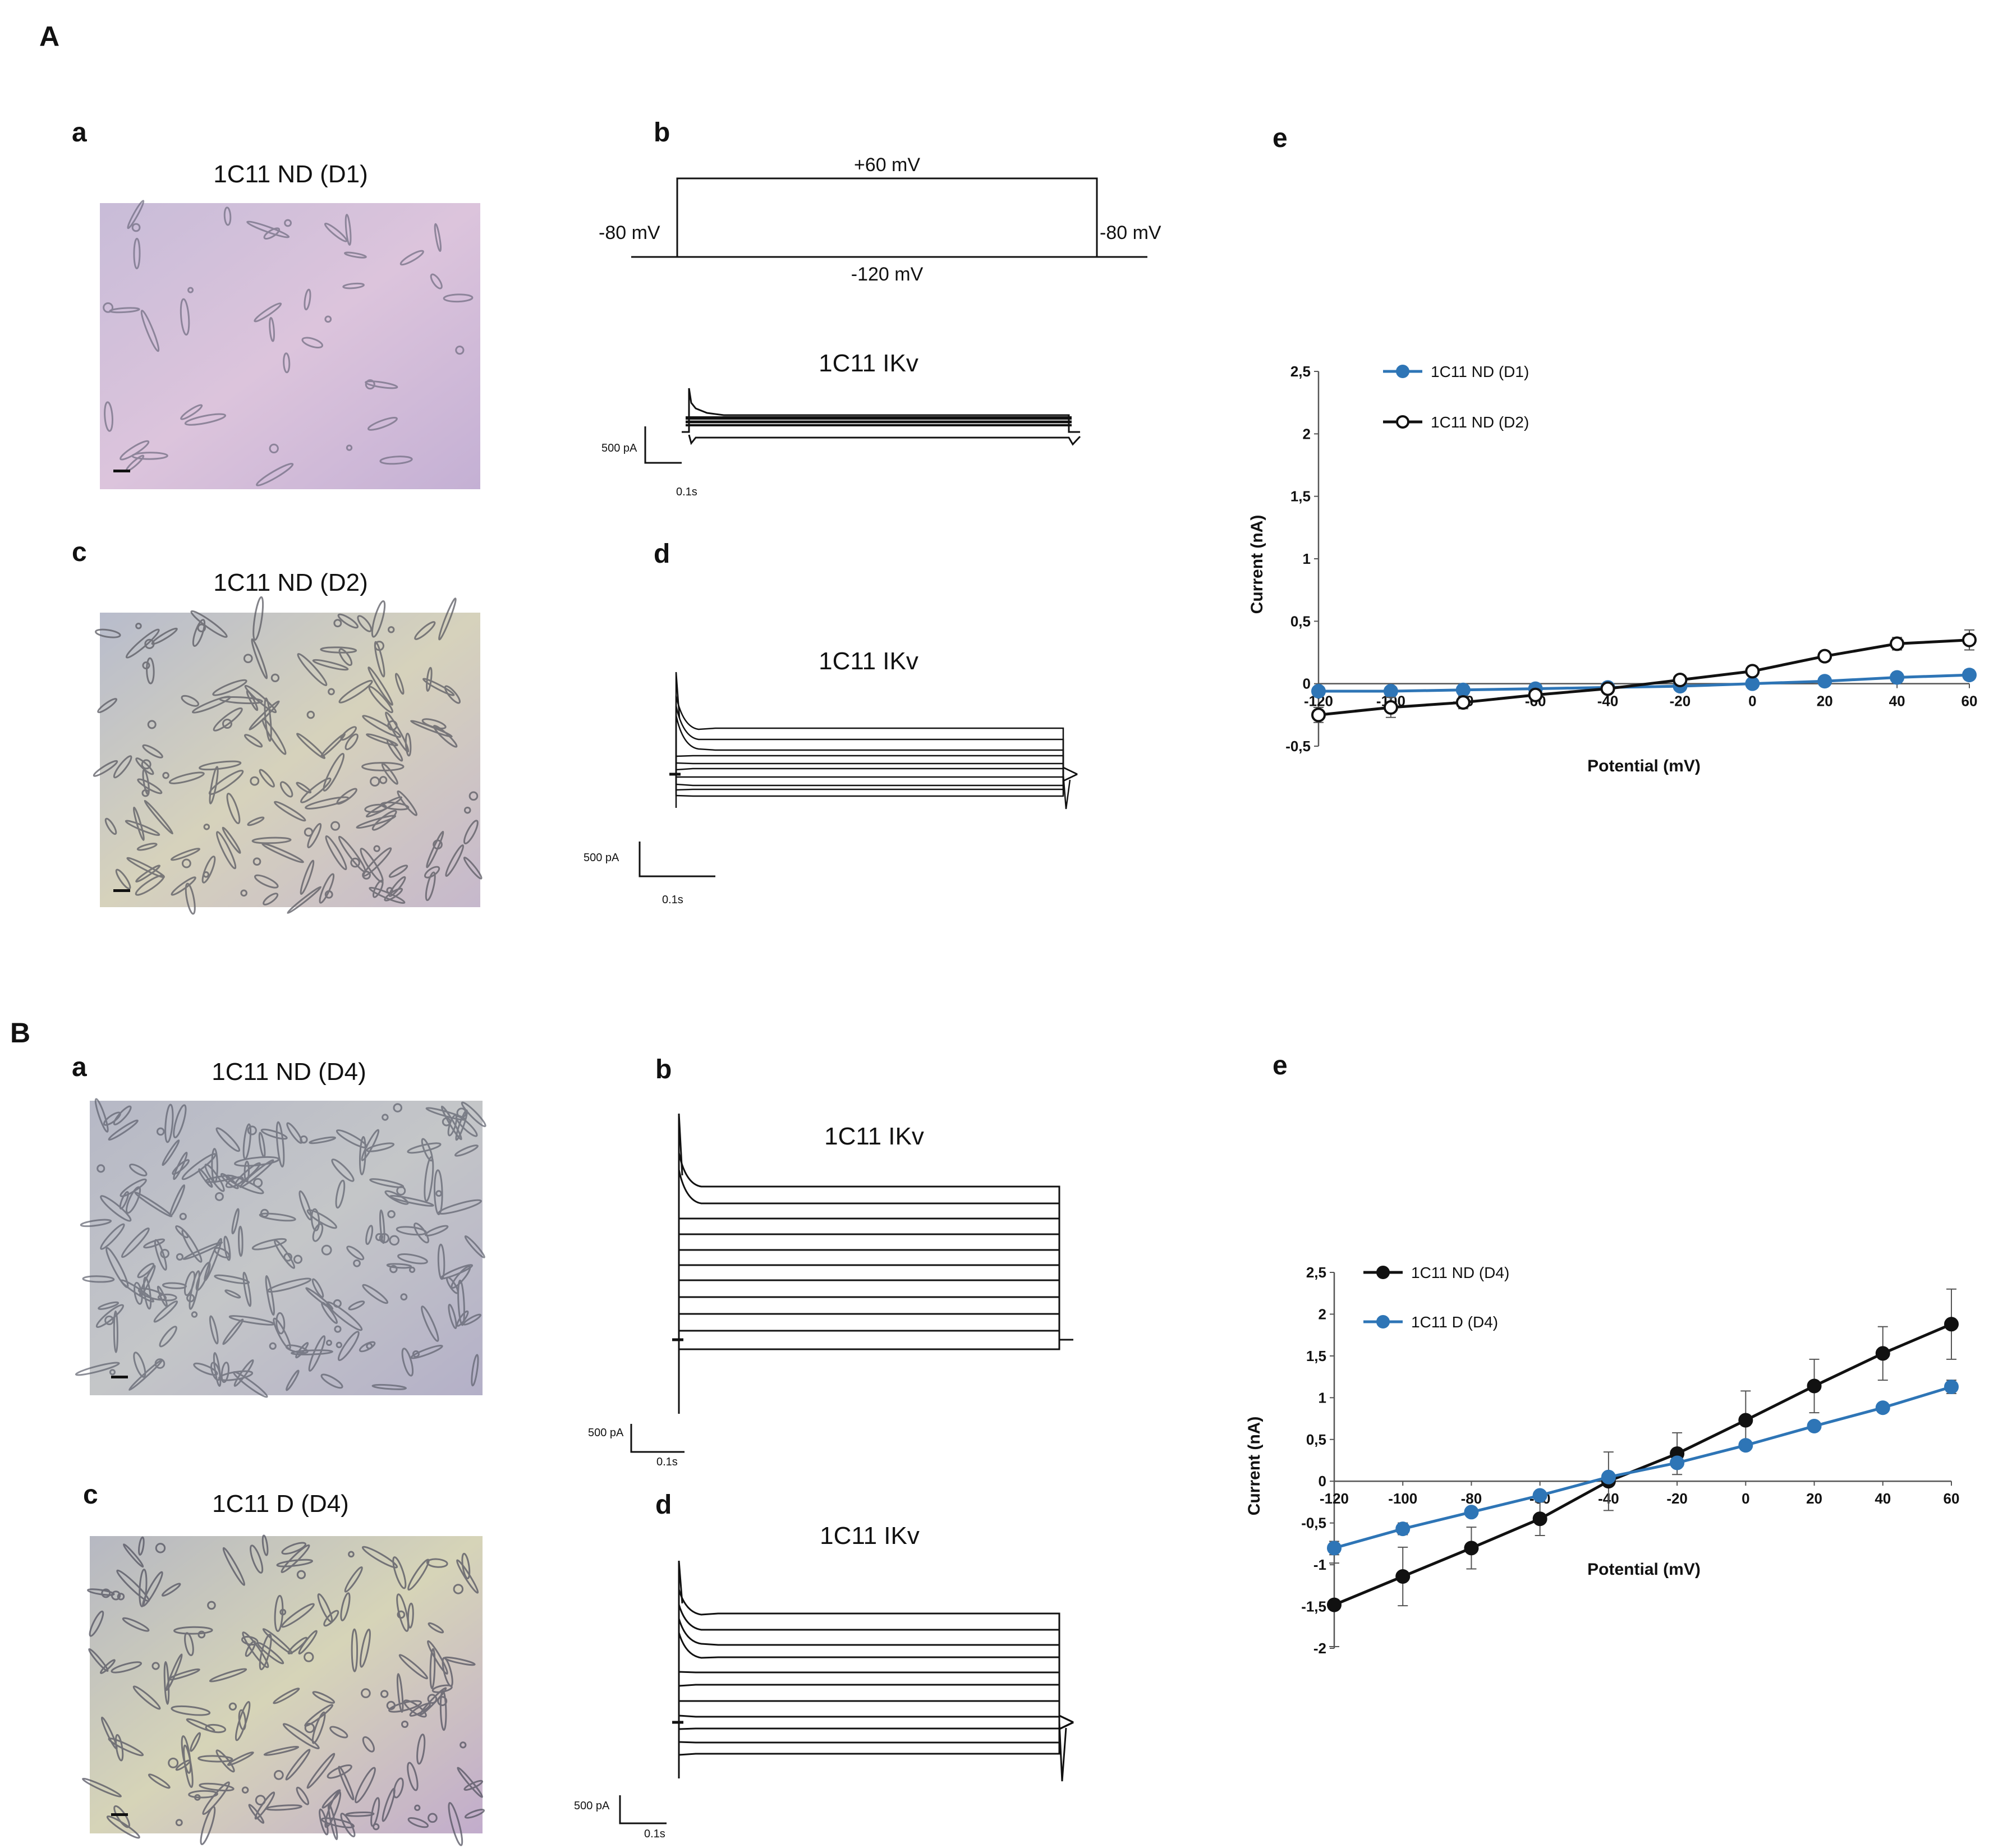 This screenshot has height=1848, width=2012. I want to click on protocol-left-label: -80 mV, so click(629, 233).